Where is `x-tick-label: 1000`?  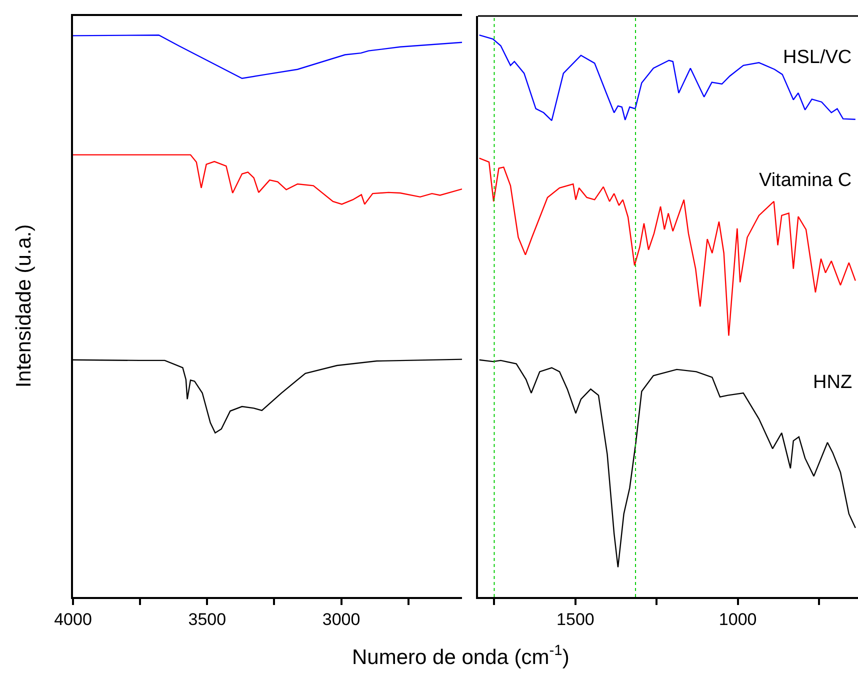 x-tick-label: 1000 is located at coordinates (737, 620).